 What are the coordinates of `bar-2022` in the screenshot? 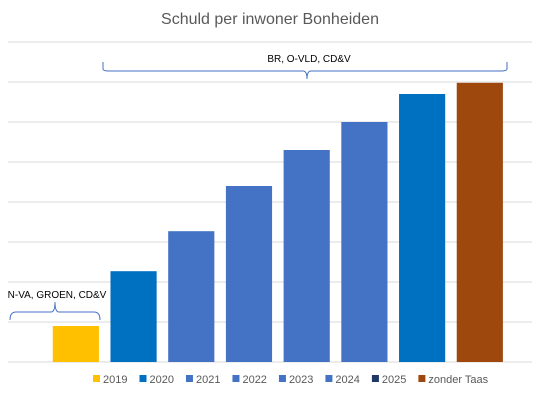 It's located at (249, 274).